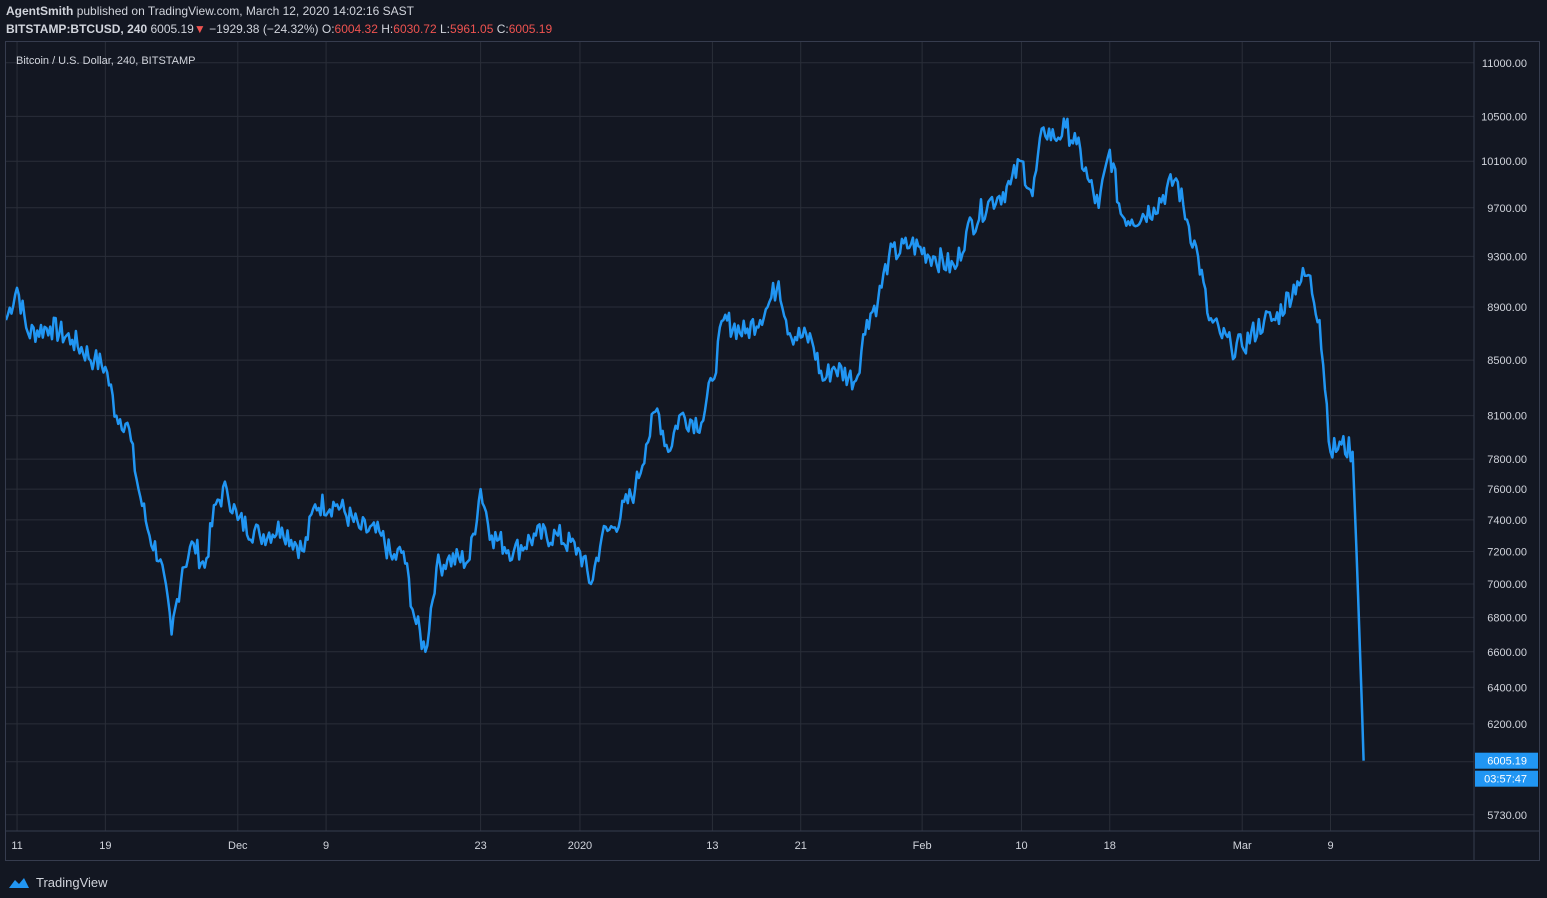  I want to click on brand-name: TradingView, so click(72, 882).